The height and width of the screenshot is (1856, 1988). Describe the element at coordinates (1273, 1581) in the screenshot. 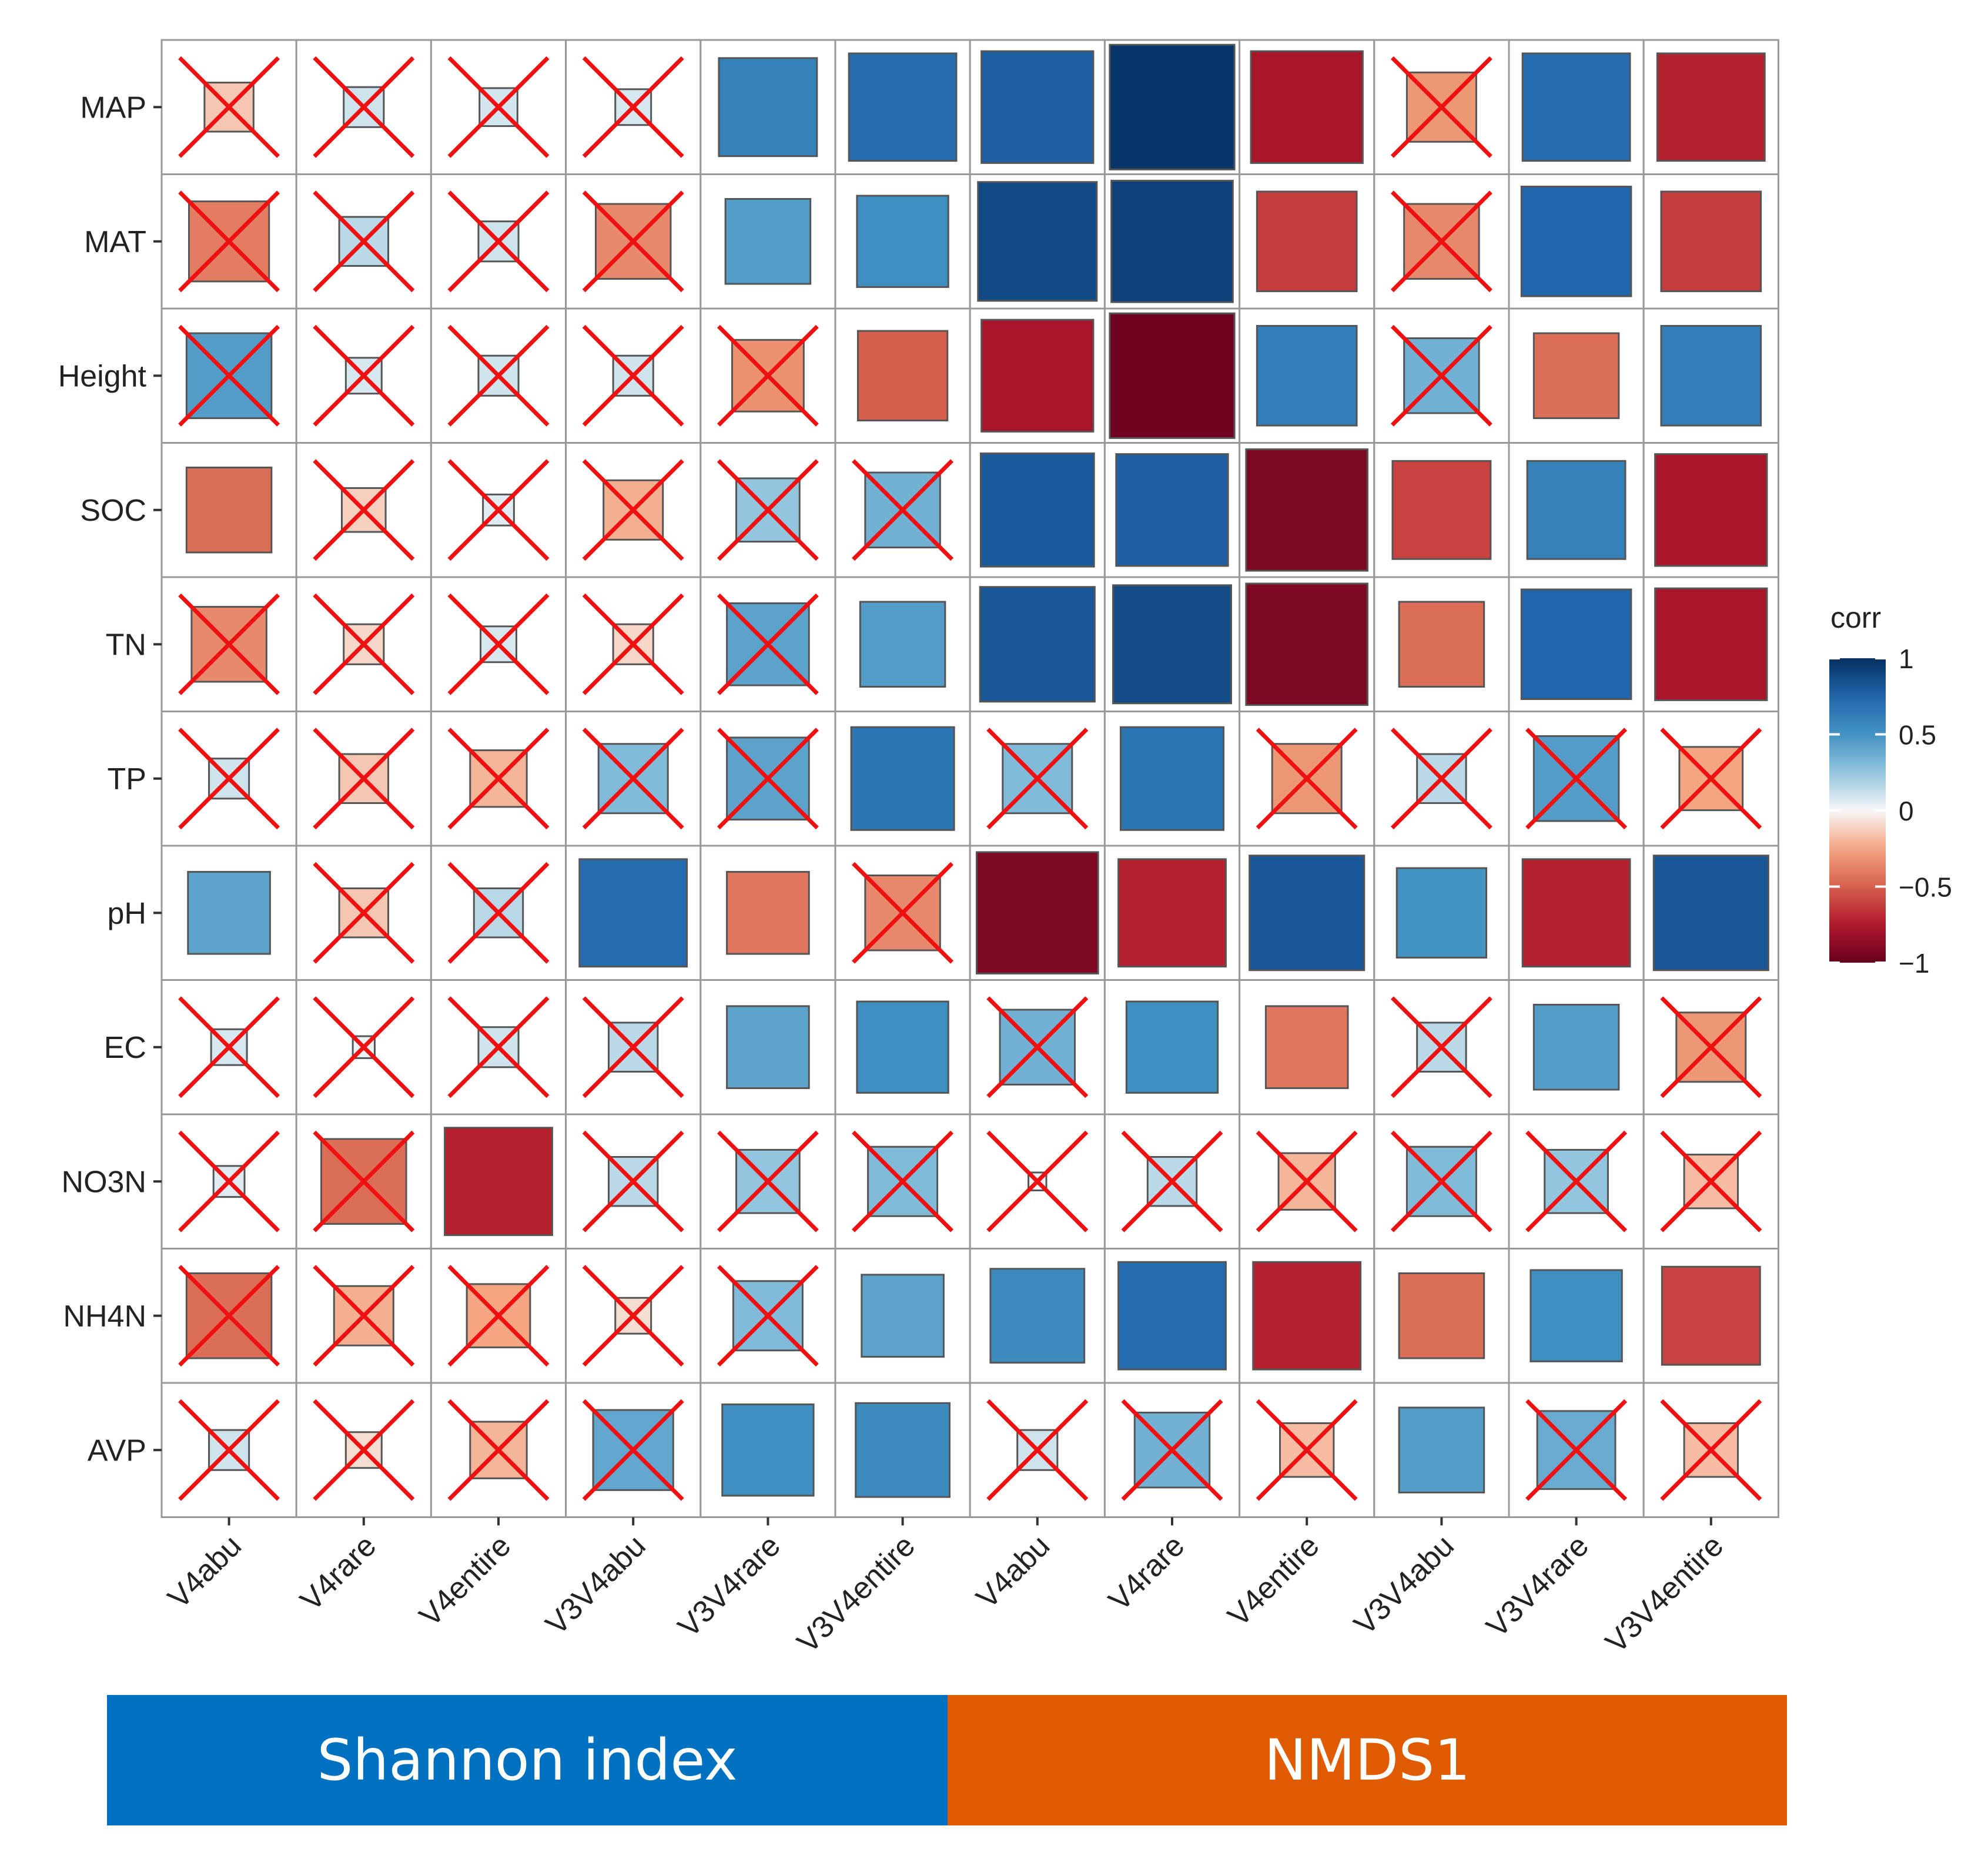

I see `column-label-9: V4entire` at that location.